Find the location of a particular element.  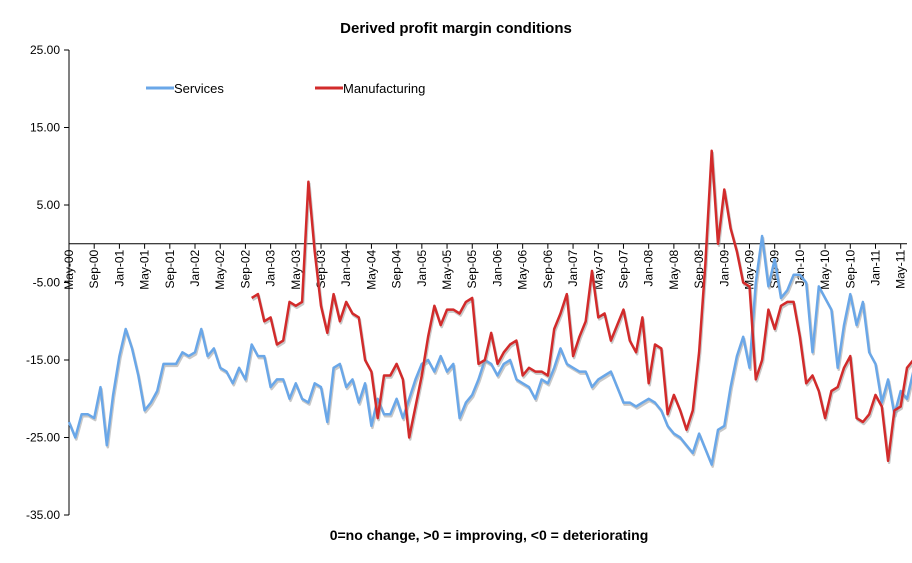

legend-label-manufacturing: Manufacturing is located at coordinates (384, 88).